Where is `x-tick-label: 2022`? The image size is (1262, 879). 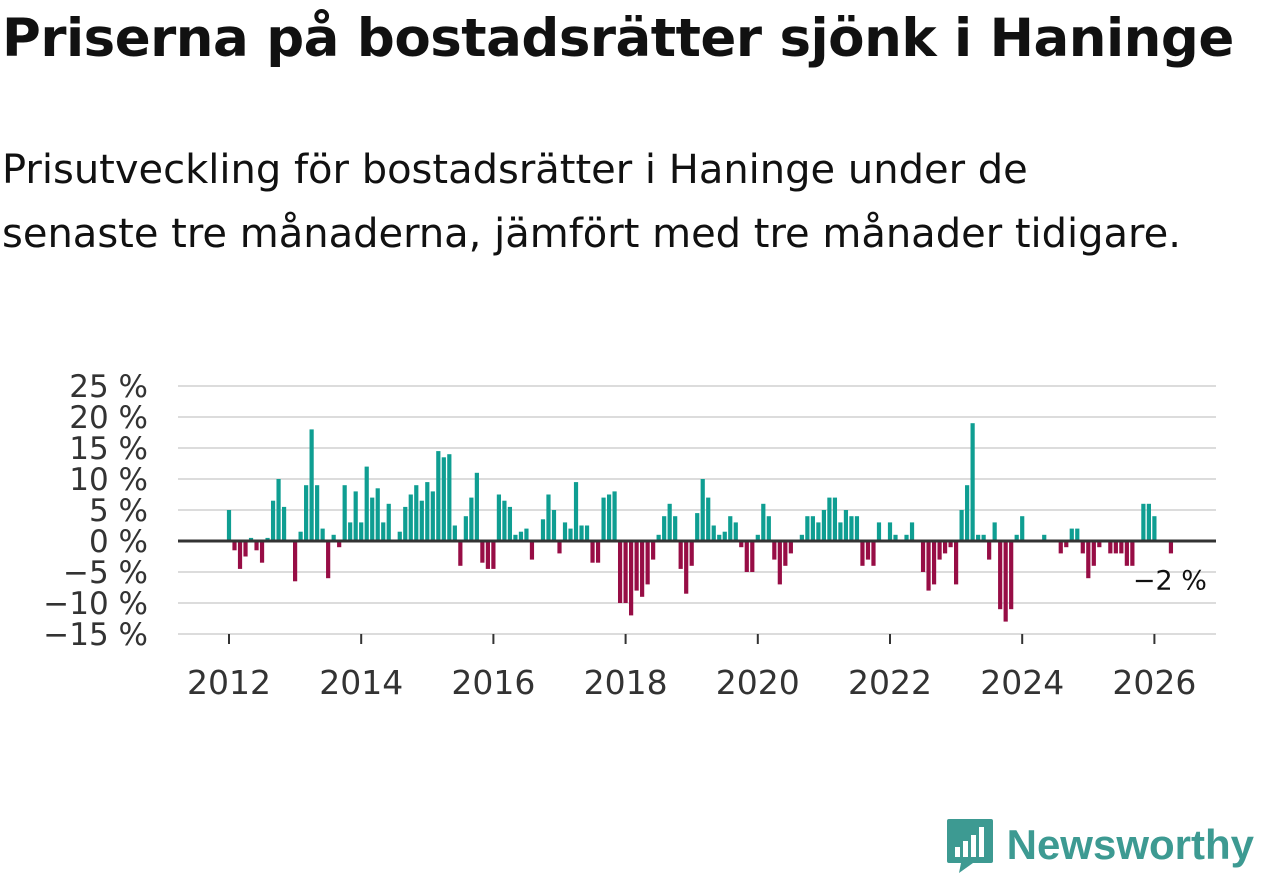
x-tick-label: 2022 is located at coordinates (890, 681).